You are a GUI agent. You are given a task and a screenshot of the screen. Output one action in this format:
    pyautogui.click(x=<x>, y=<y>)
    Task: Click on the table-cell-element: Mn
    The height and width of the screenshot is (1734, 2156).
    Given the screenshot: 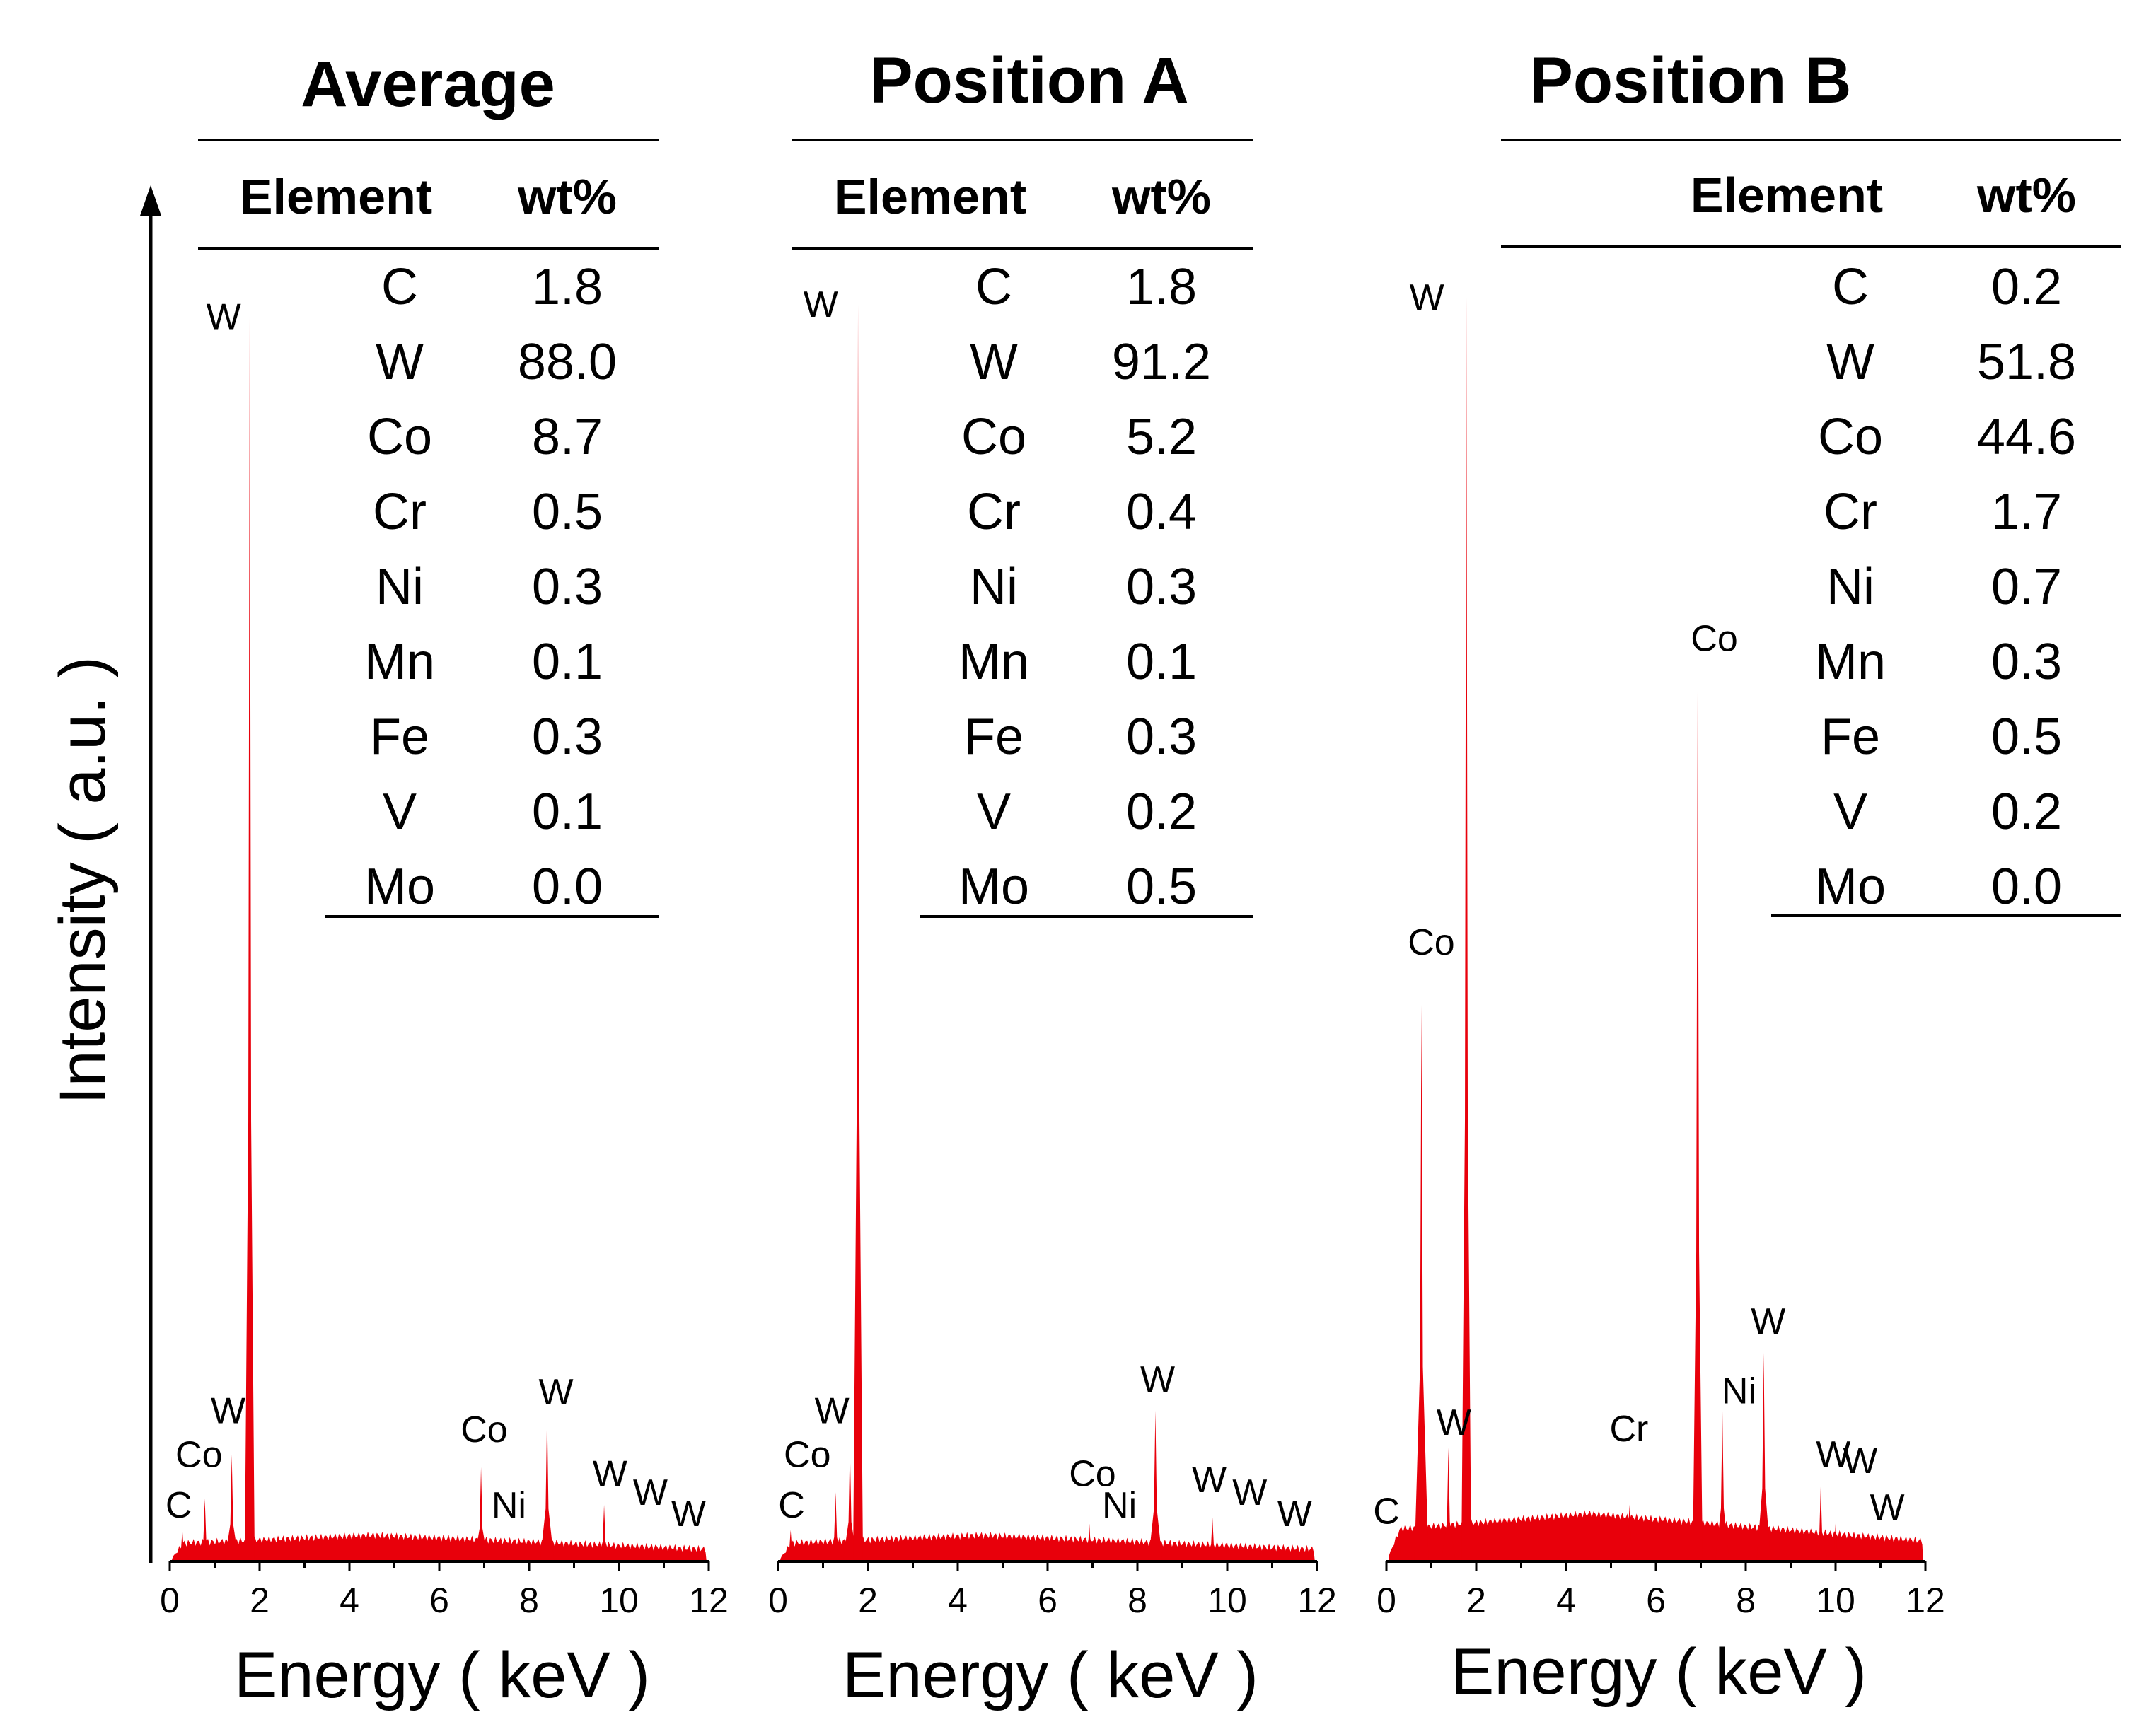 What is the action you would take?
    pyautogui.click(x=399, y=662)
    